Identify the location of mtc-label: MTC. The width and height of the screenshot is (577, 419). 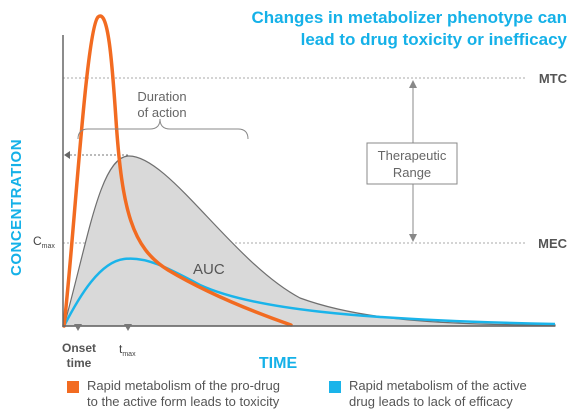
(553, 78).